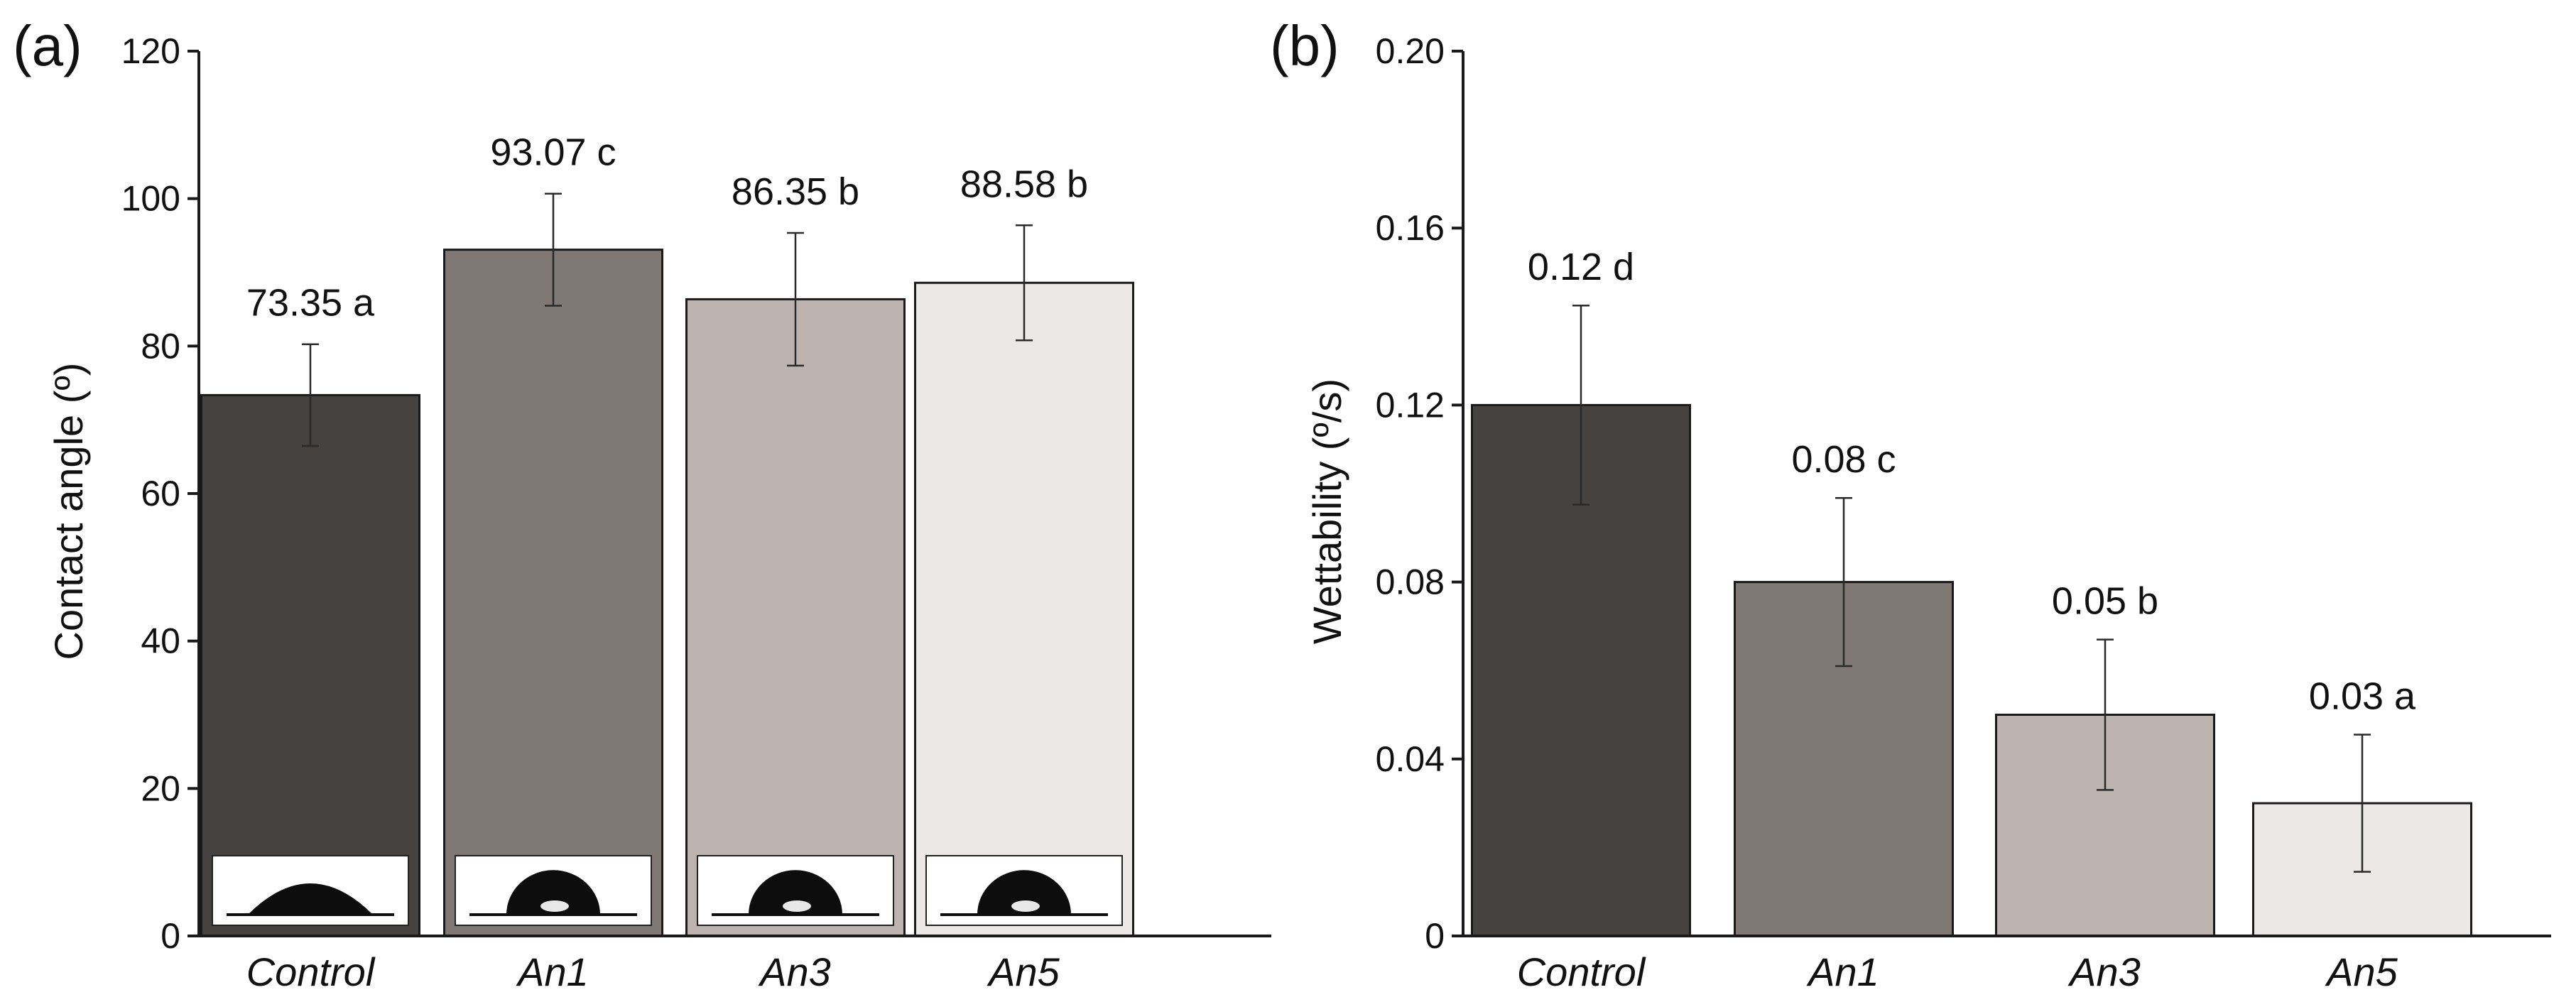  What do you see at coordinates (653, 971) in the screenshot?
I see `panel-a-x-axis: Control An1 An3 An5` at bounding box center [653, 971].